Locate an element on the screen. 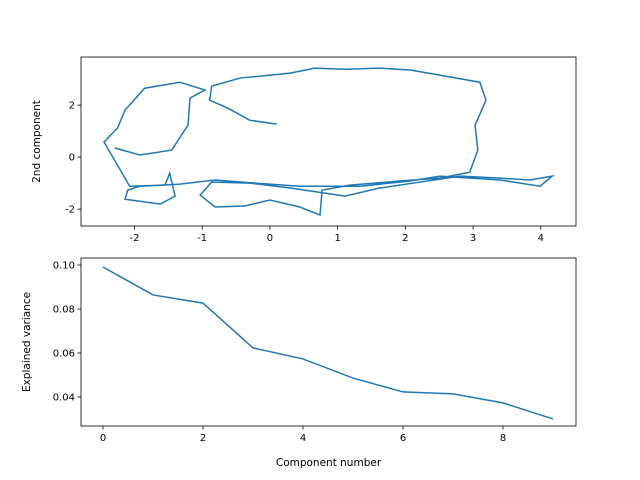 This screenshot has width=640, height=480. x-tick-label: 3 is located at coordinates (473, 238).